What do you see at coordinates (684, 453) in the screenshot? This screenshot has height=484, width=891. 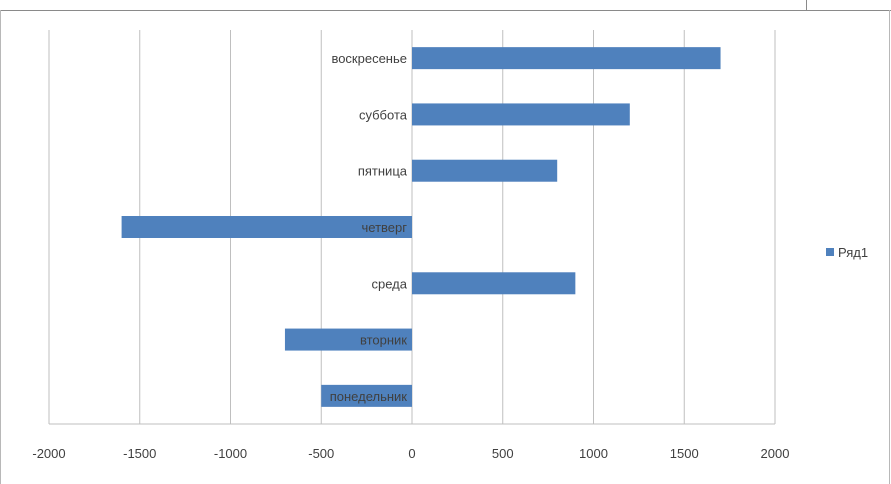 I see `x-tick-label-7: 1500` at bounding box center [684, 453].